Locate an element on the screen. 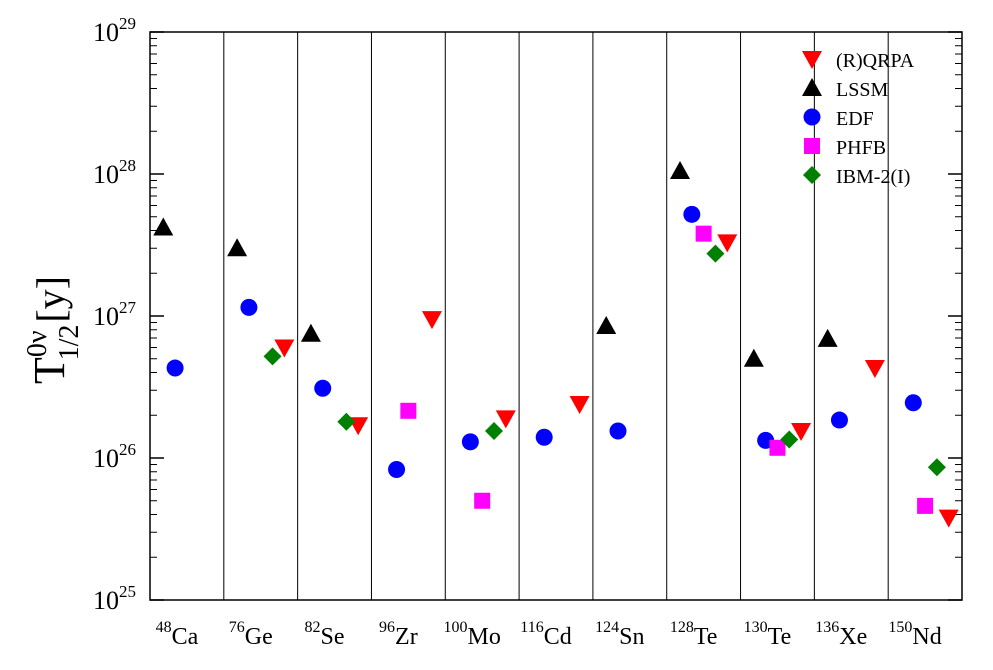 The height and width of the screenshot is (670, 993). legend-label: PHFB is located at coordinates (861, 148).